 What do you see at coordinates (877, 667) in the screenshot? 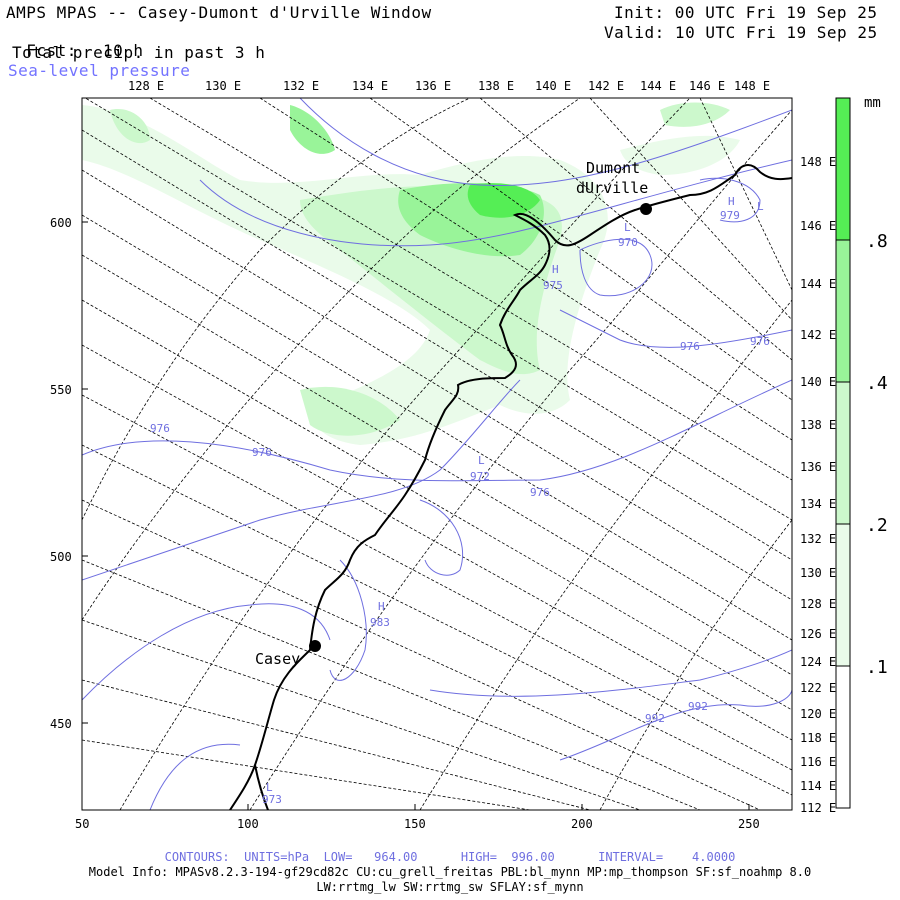
I see `colorbar-label: .1` at bounding box center [877, 667].